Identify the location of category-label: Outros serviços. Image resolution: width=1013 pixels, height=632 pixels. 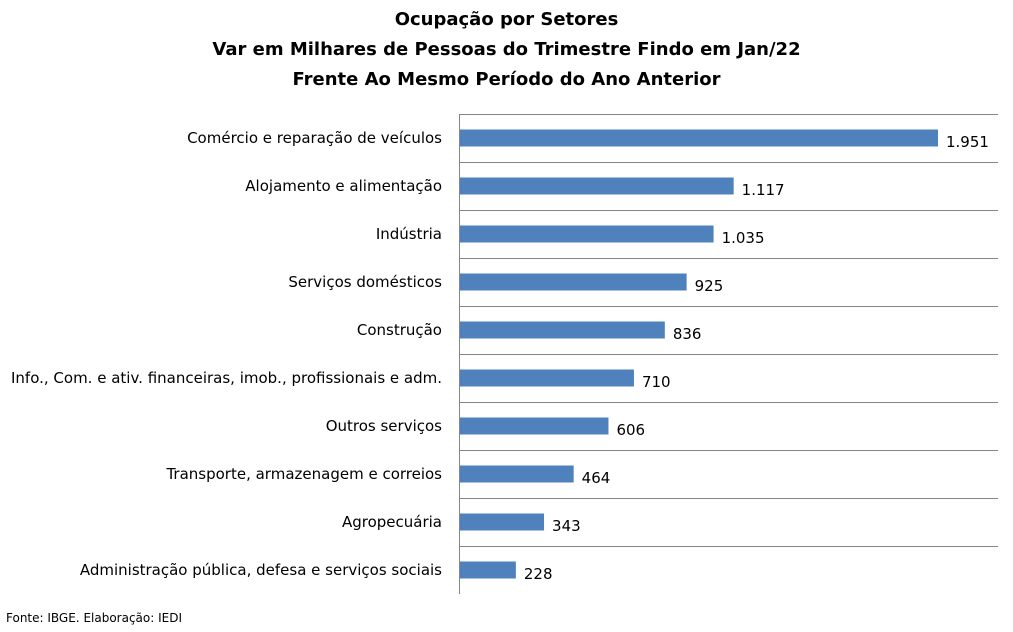
(384, 426).